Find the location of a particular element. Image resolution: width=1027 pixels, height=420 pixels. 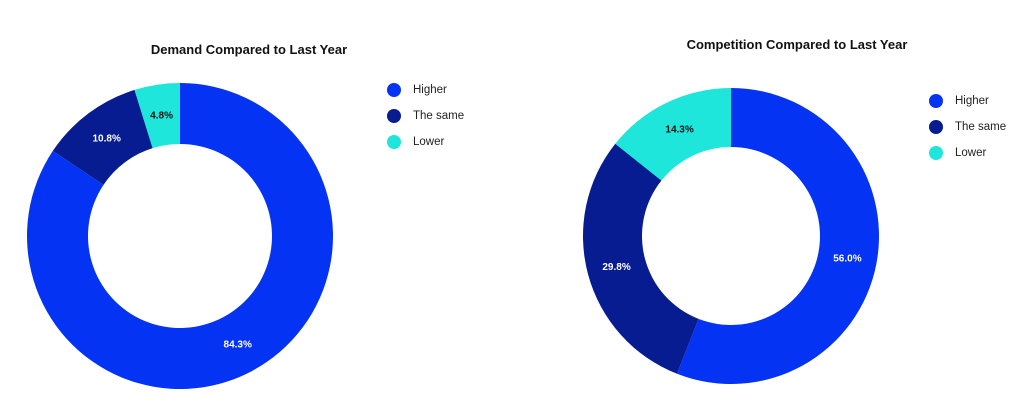

slice-higher is located at coordinates (778, 236).